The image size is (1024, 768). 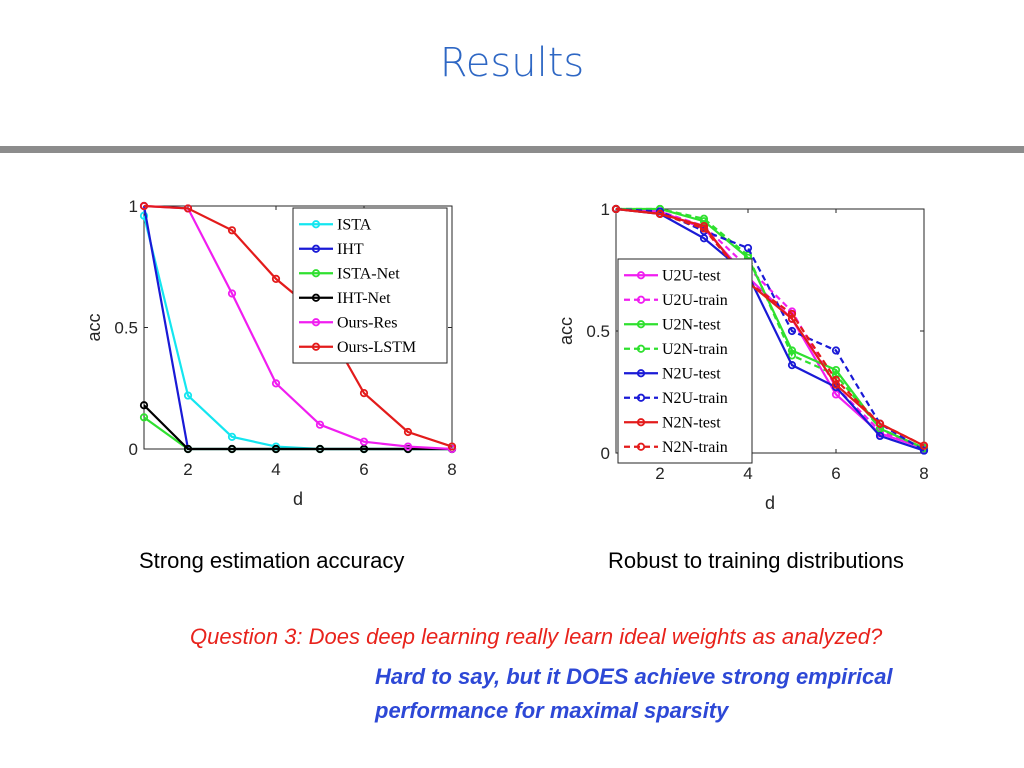 I want to click on legend-label-u2u-train: U2U-train, so click(x=695, y=300).